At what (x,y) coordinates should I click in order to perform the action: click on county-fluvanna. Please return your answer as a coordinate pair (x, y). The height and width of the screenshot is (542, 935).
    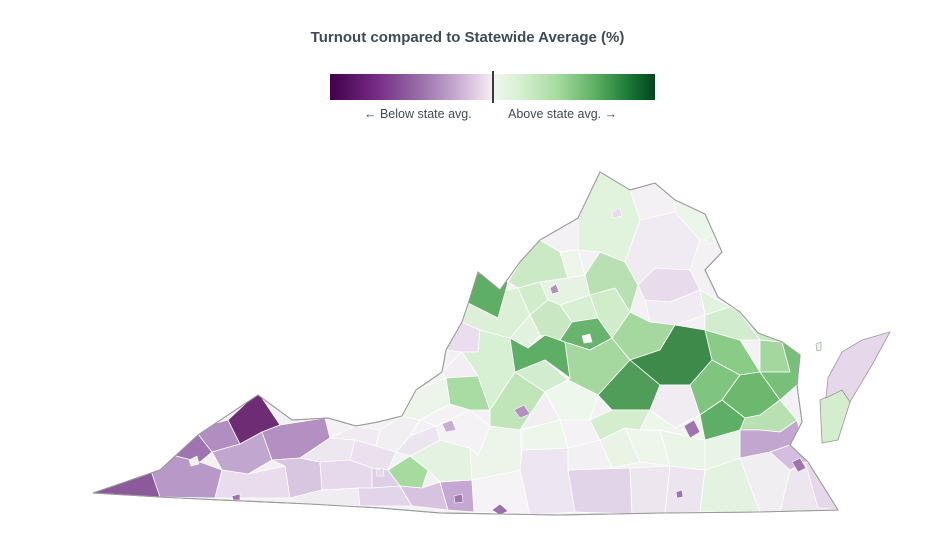
    Looking at the image, I should click on (571, 400).